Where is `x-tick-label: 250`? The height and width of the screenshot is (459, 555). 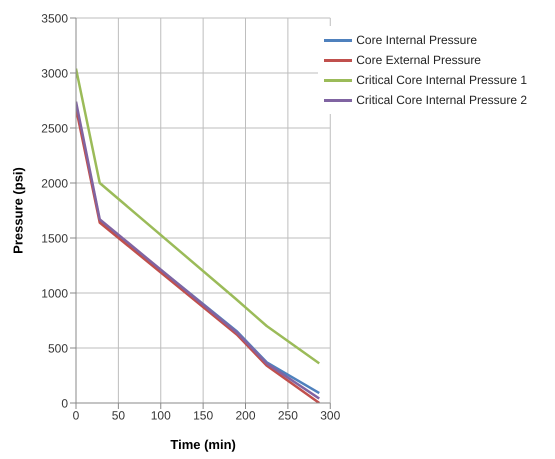
x-tick-label: 250 is located at coordinates (288, 415).